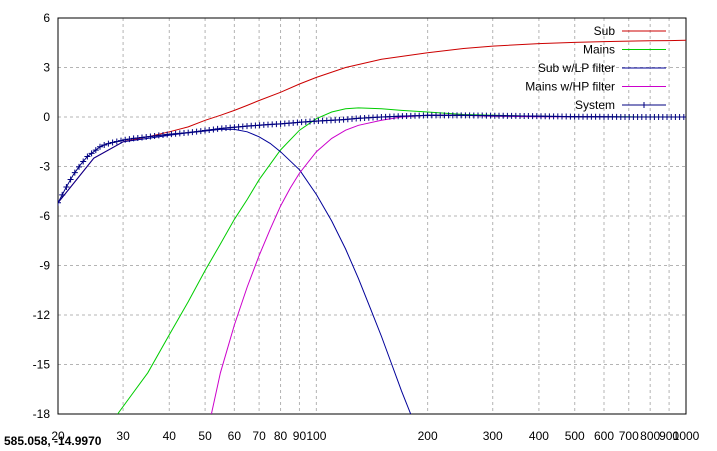 The height and width of the screenshot is (451, 717). What do you see at coordinates (629, 436) in the screenshot?
I see `x-tick-label: 700` at bounding box center [629, 436].